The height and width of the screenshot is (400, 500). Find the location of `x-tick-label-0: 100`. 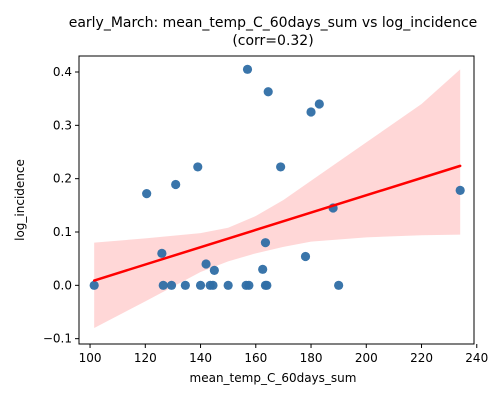

x-tick-label-0: 100 is located at coordinates (90, 358).